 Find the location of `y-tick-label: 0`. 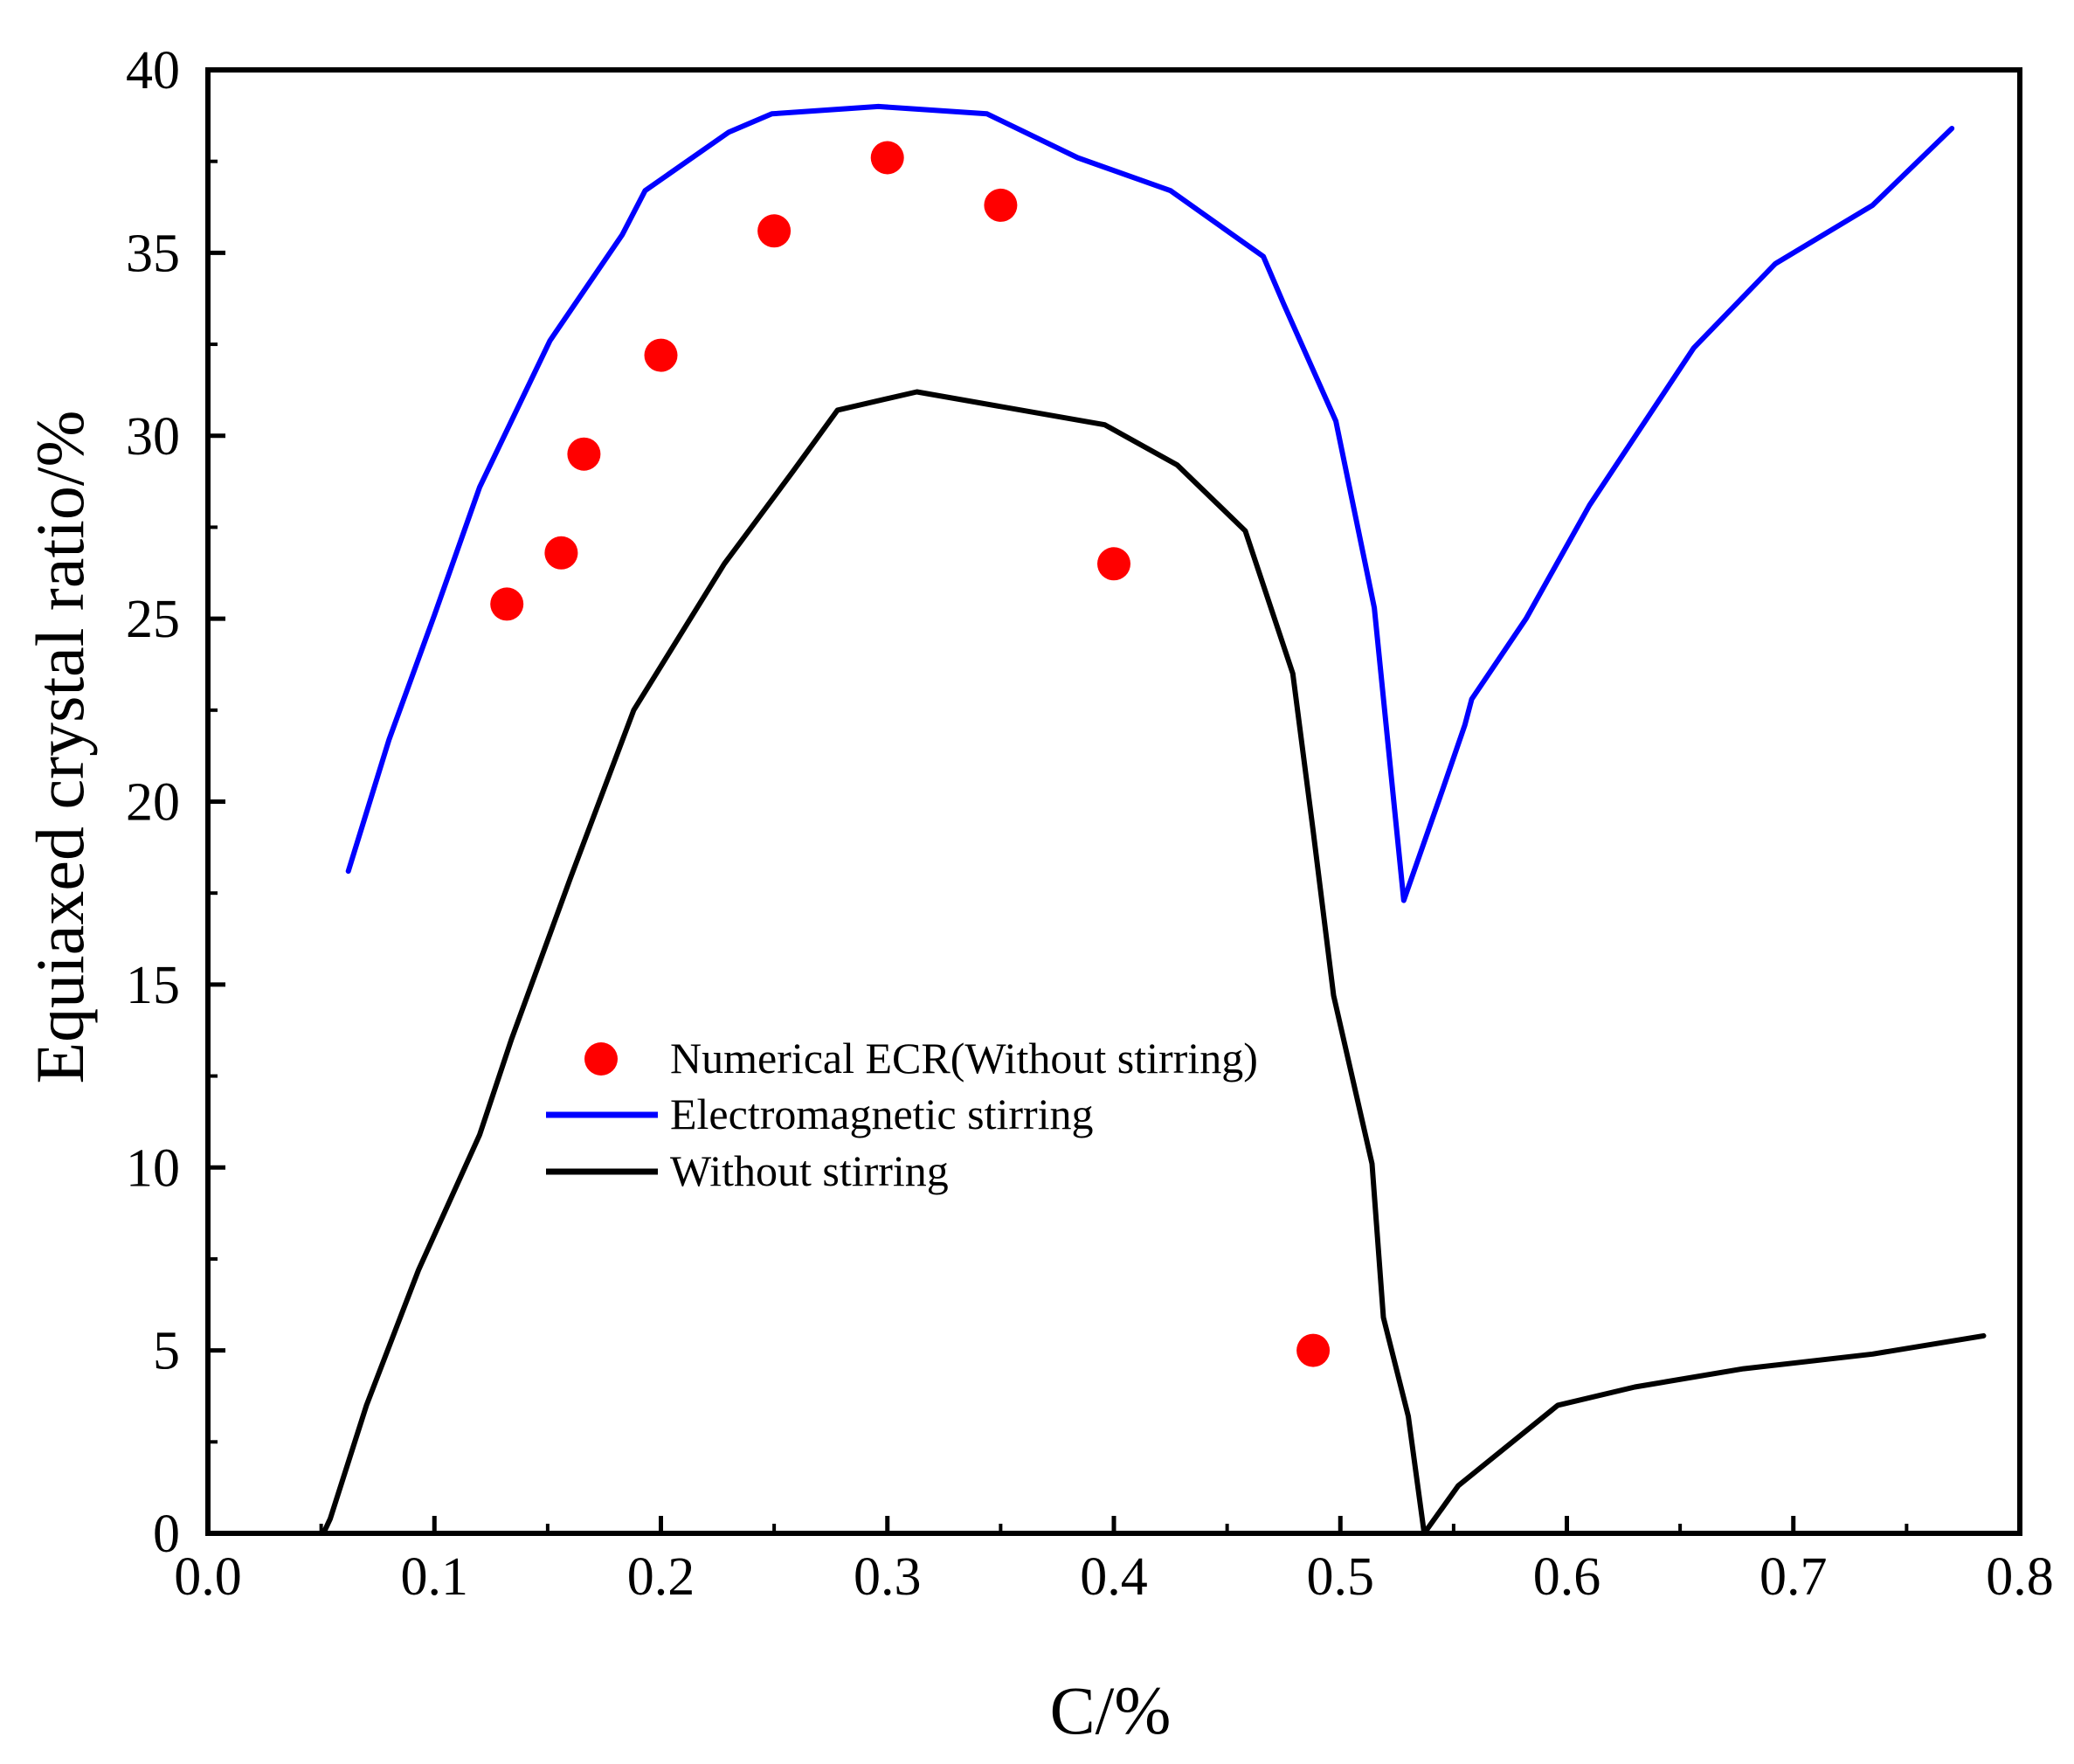

y-tick-label: 0 is located at coordinates (166, 1534).